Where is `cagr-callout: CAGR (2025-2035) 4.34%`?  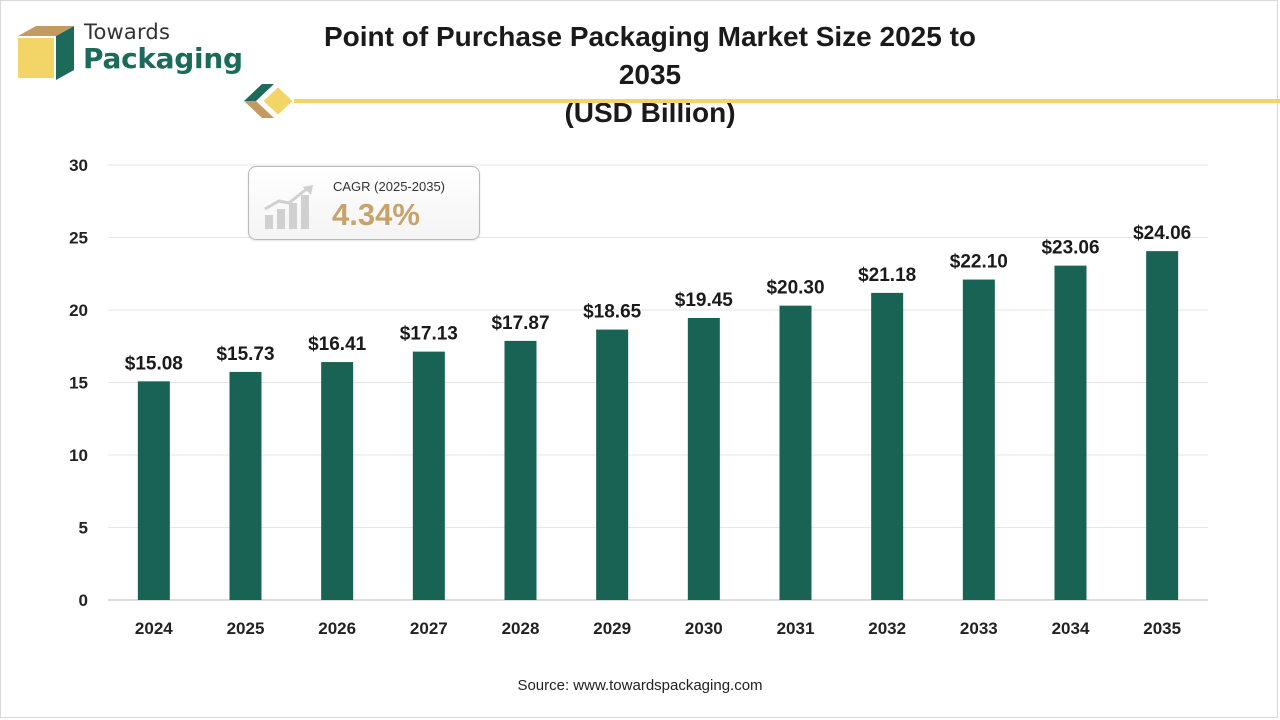 cagr-callout: CAGR (2025-2035) 4.34% is located at coordinates (364, 203).